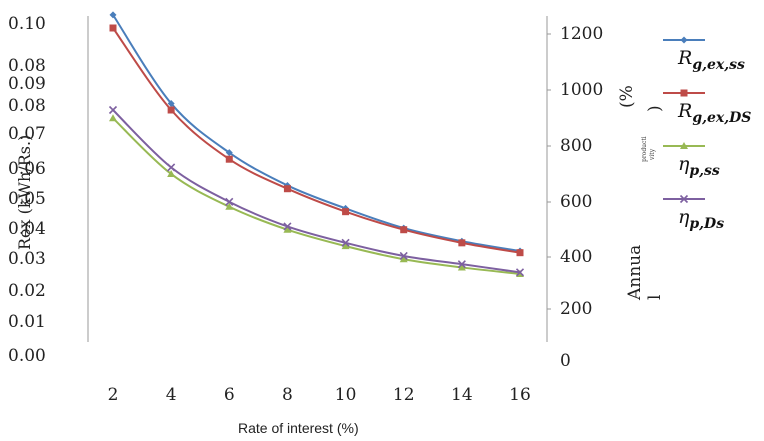 This screenshot has width=764, height=441. I want to click on legend-label: Rg,ex,ss, so click(711, 60).